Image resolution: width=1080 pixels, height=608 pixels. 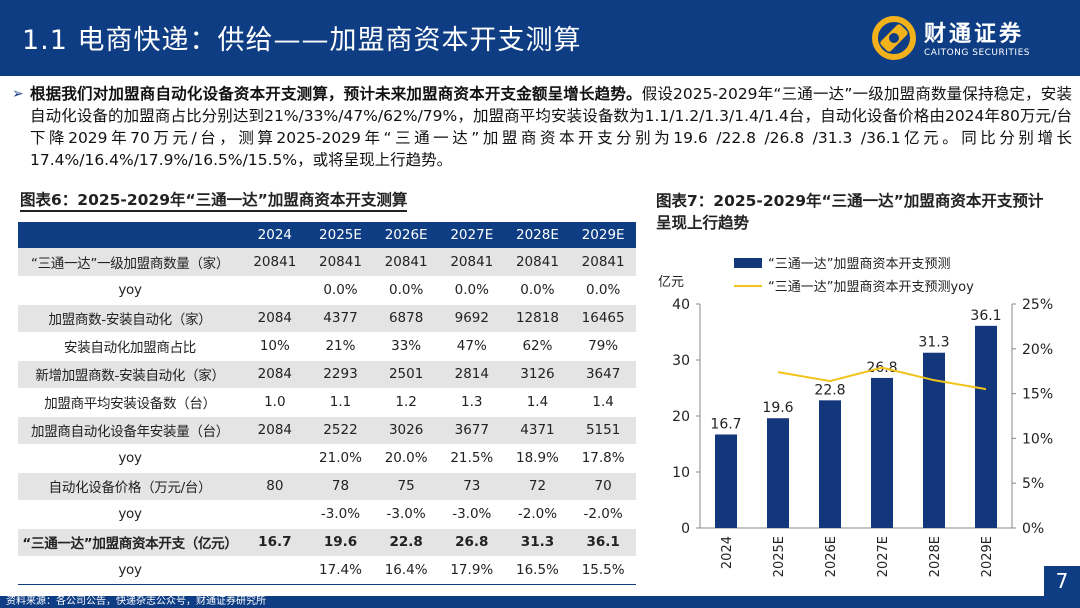 What do you see at coordinates (472, 458) in the screenshot?
I see `table-cell: 21.5%` at bounding box center [472, 458].